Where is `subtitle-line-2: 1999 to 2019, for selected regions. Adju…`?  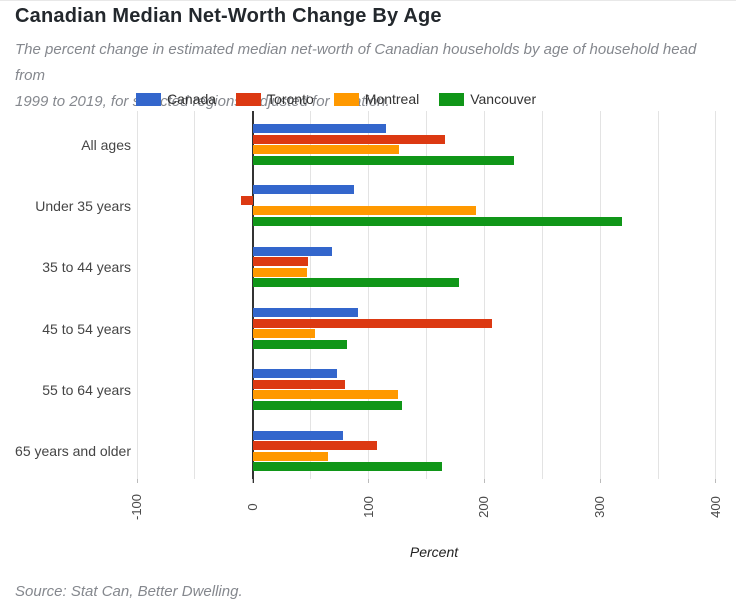 subtitle-line-2: 1999 to 2019, for selected regions. Adju… is located at coordinates (202, 101).